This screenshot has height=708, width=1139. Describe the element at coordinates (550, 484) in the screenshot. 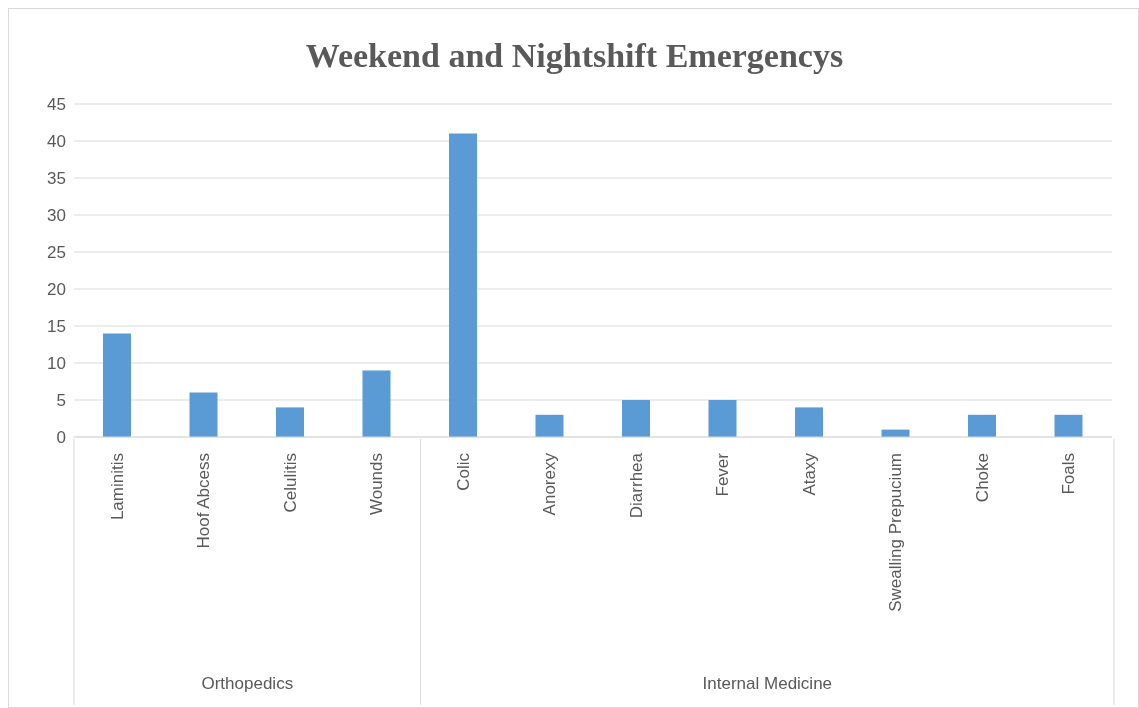

I see `x-tick-label: Anorexy` at that location.